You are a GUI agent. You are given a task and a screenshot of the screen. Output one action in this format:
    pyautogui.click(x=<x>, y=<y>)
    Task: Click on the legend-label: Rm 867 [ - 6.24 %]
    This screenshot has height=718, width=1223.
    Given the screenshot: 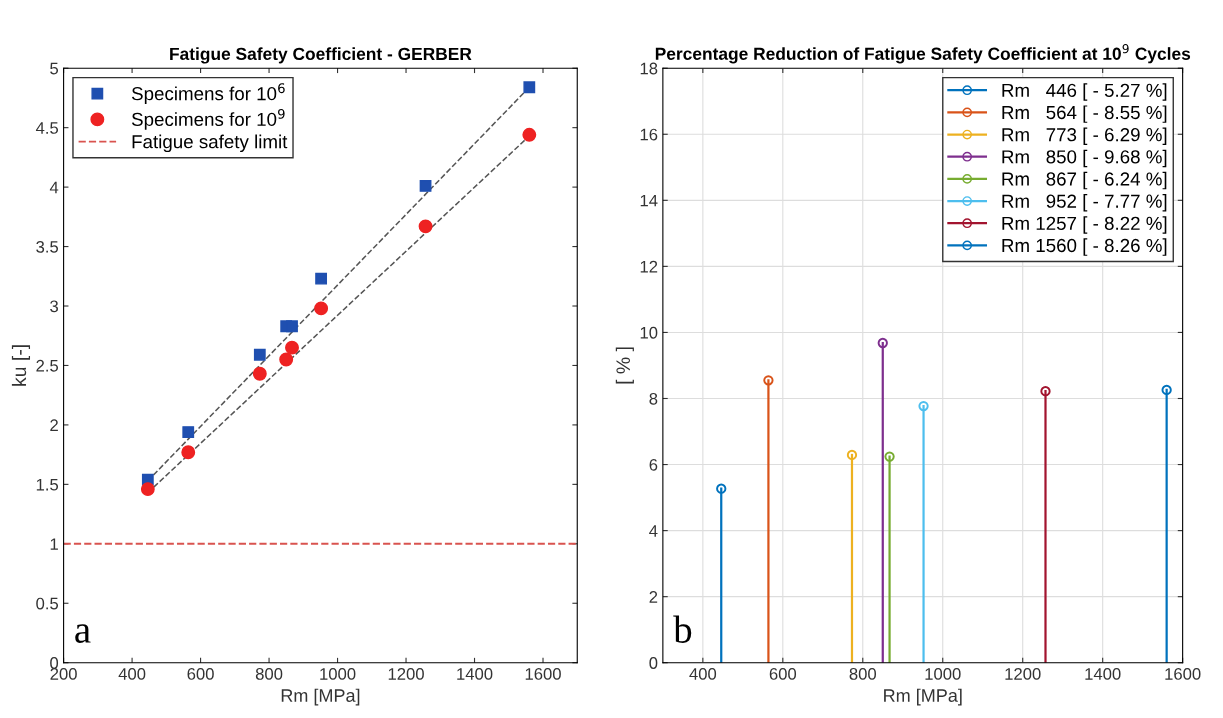 What is the action you would take?
    pyautogui.click(x=1084, y=180)
    